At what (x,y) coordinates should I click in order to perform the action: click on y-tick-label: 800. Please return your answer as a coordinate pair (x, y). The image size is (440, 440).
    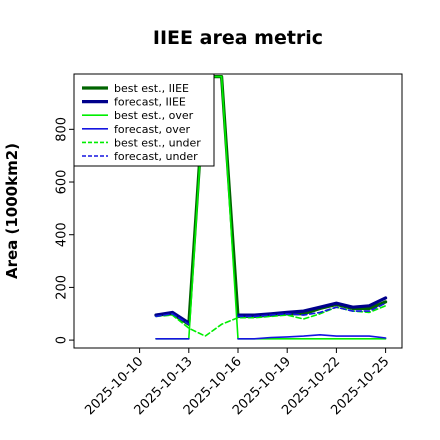
    Looking at the image, I should click on (62, 129).